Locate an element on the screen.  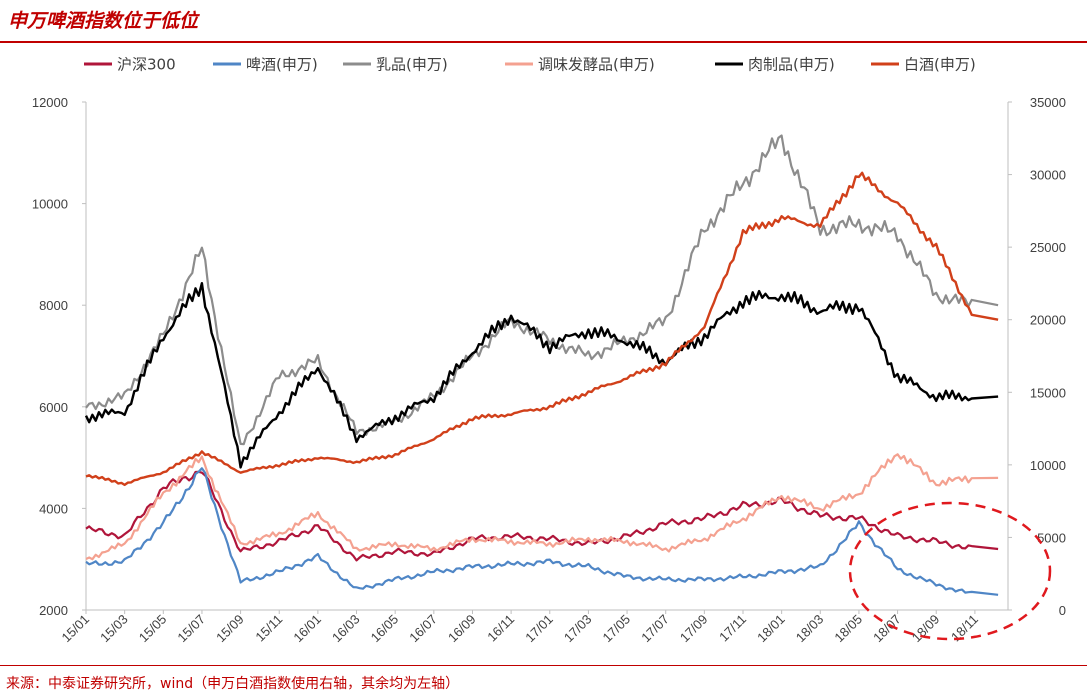
left-tick-label: 2000 is located at coordinates (53, 610).